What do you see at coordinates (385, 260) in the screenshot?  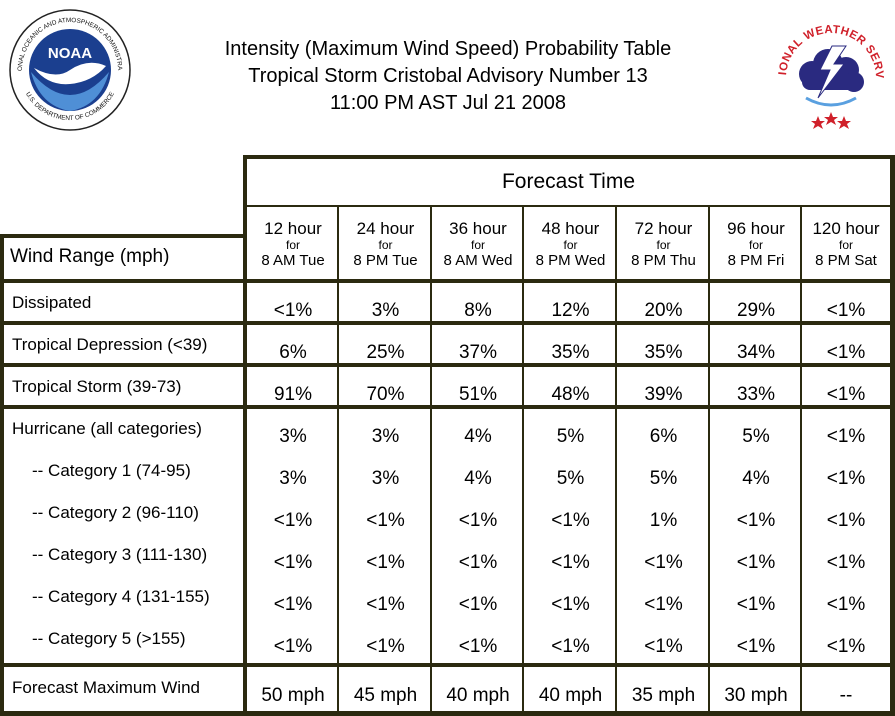 I see `column-header-when: 8 PM Tue` at bounding box center [385, 260].